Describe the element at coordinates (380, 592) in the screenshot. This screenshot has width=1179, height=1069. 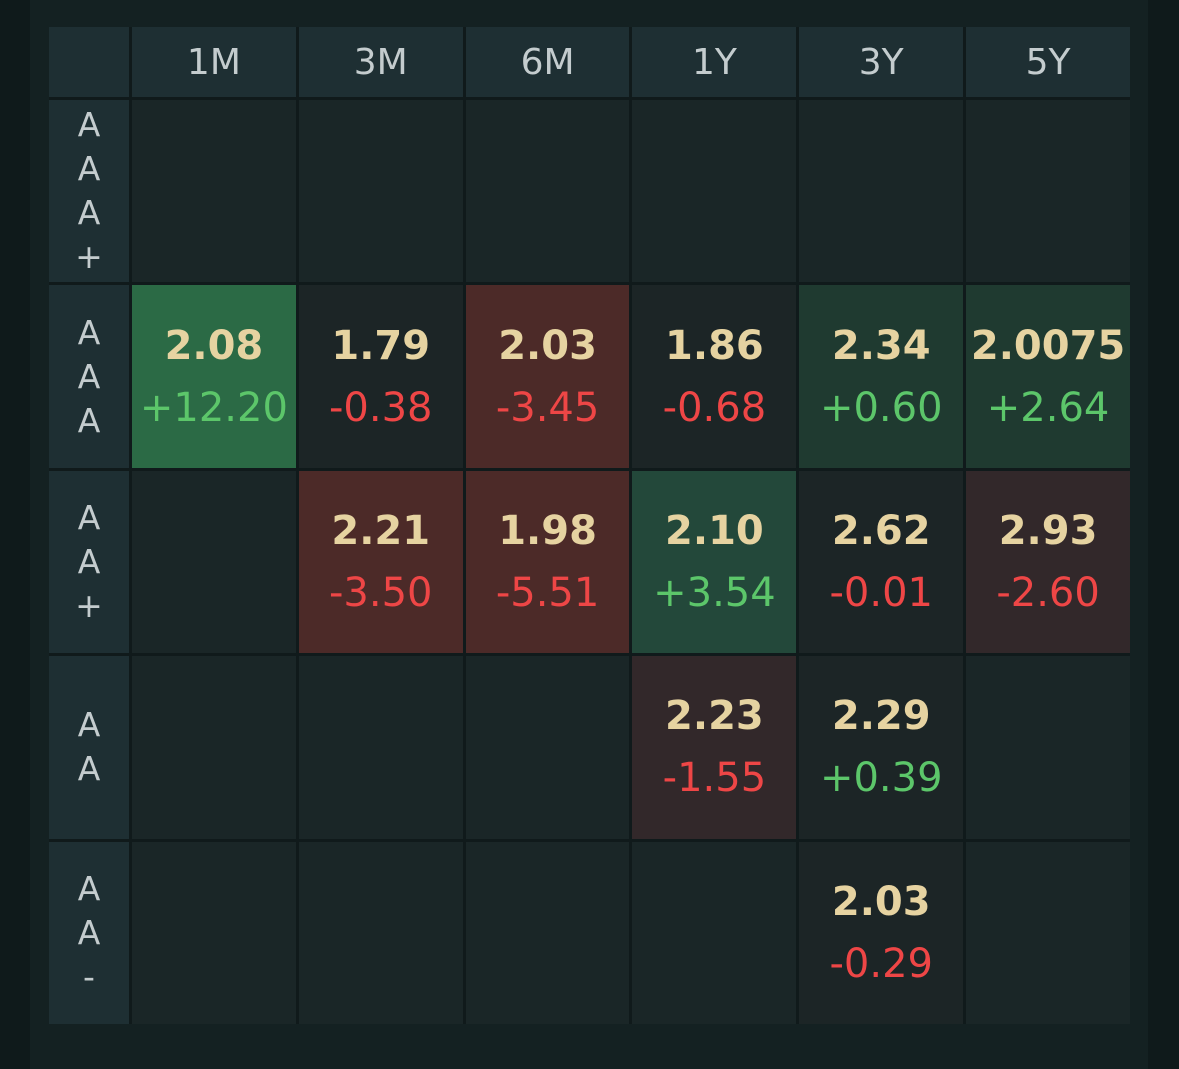
I see `change-value: -3.50` at that location.